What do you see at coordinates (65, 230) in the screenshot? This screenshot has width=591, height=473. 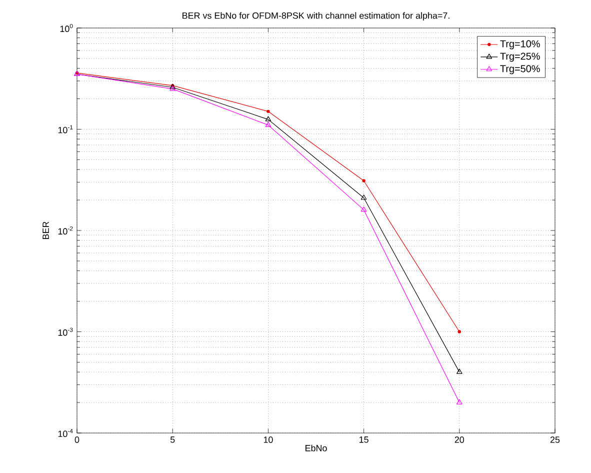 I see `y-tick-label: 10$^{-2}$` at bounding box center [65, 230].